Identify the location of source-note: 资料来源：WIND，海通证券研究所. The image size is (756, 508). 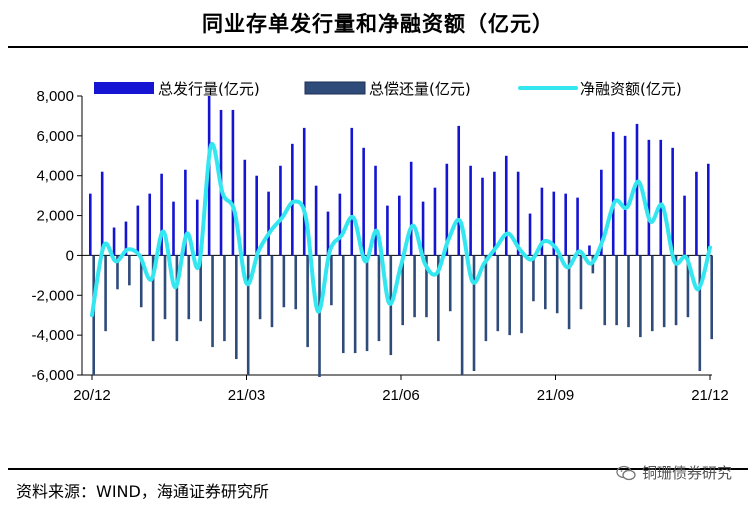
(142, 491).